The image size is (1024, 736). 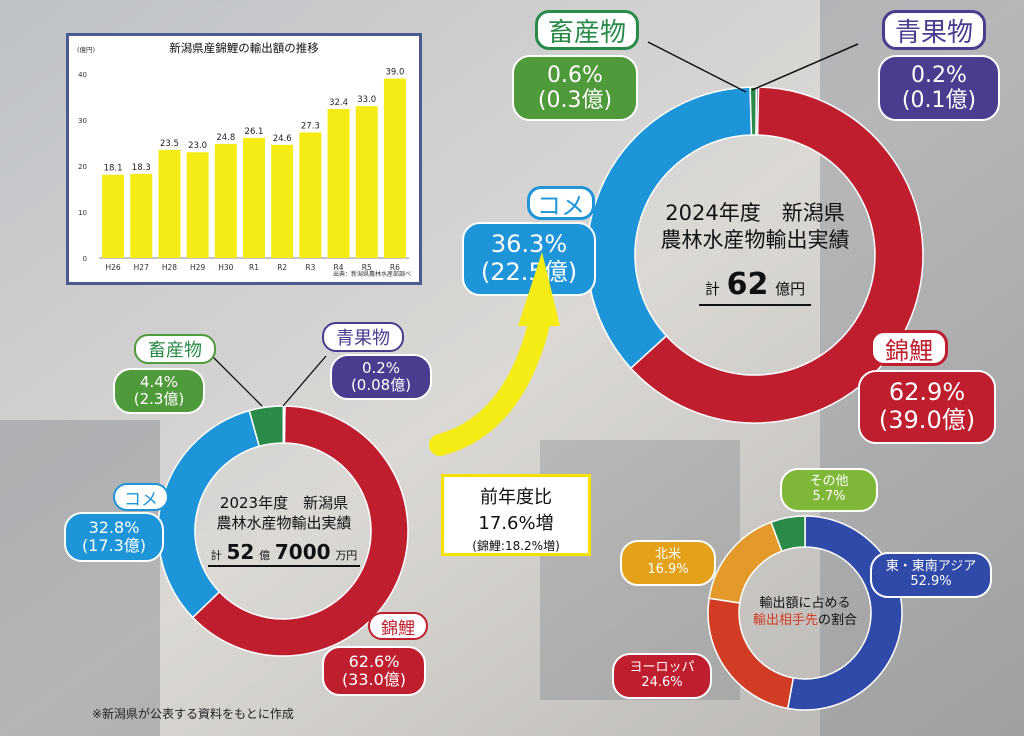 What do you see at coordinates (346, 555) in the screenshot?
I see `total-2023-unit2: 万円` at bounding box center [346, 555].